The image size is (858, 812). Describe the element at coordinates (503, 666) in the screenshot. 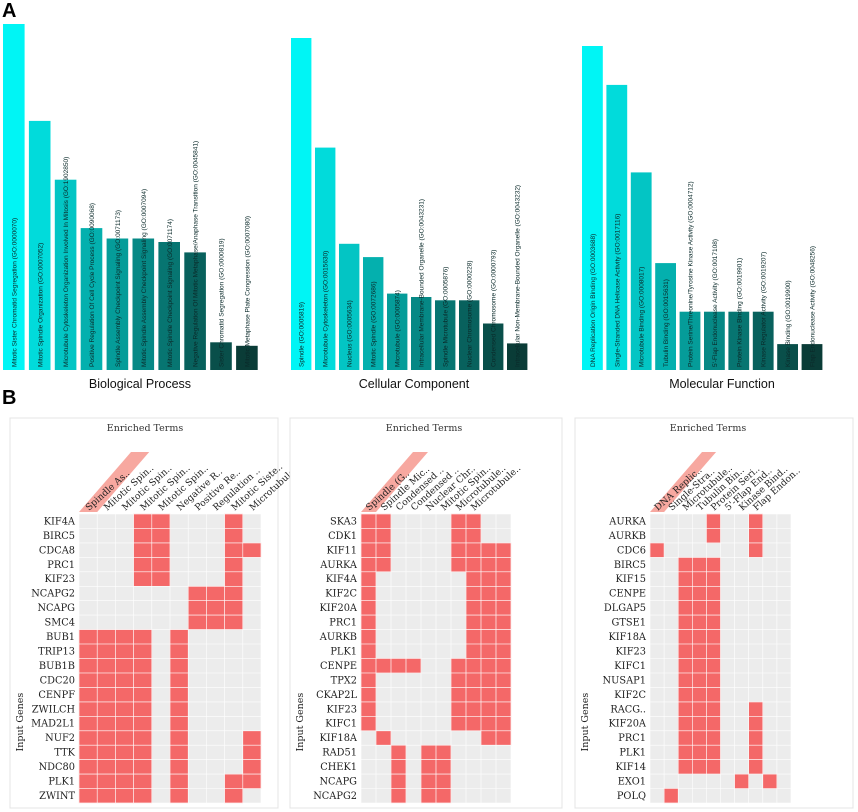

I see `heat-cell-2-r11-c10` at that location.